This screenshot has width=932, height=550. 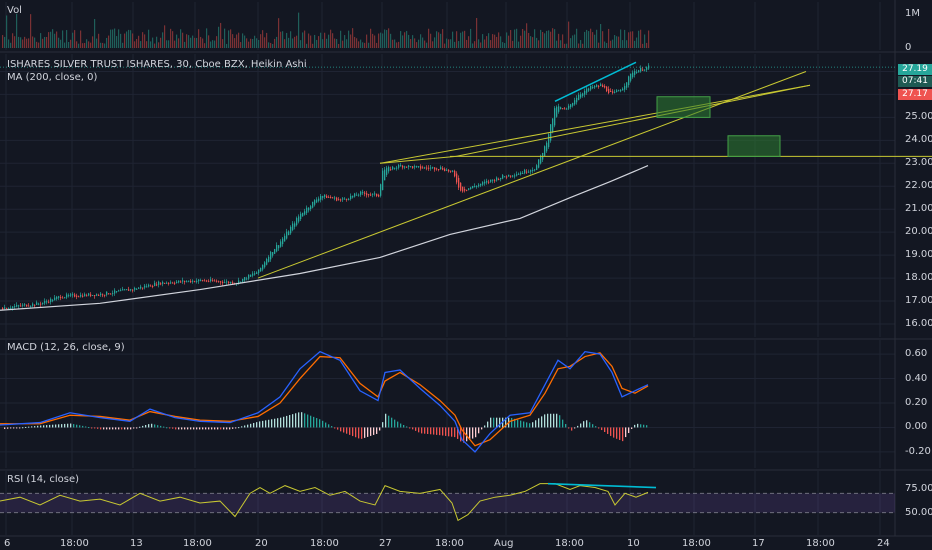 I want to click on macd-title: MACD (12, 26, close, 9), so click(x=66, y=347).